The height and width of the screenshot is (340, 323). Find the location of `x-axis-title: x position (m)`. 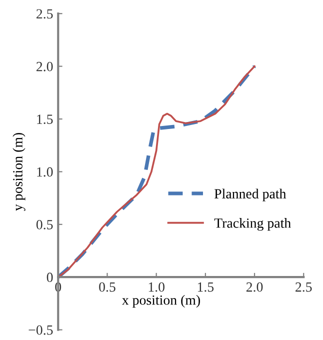

x-axis-title: x position (m) is located at coordinates (161, 301).